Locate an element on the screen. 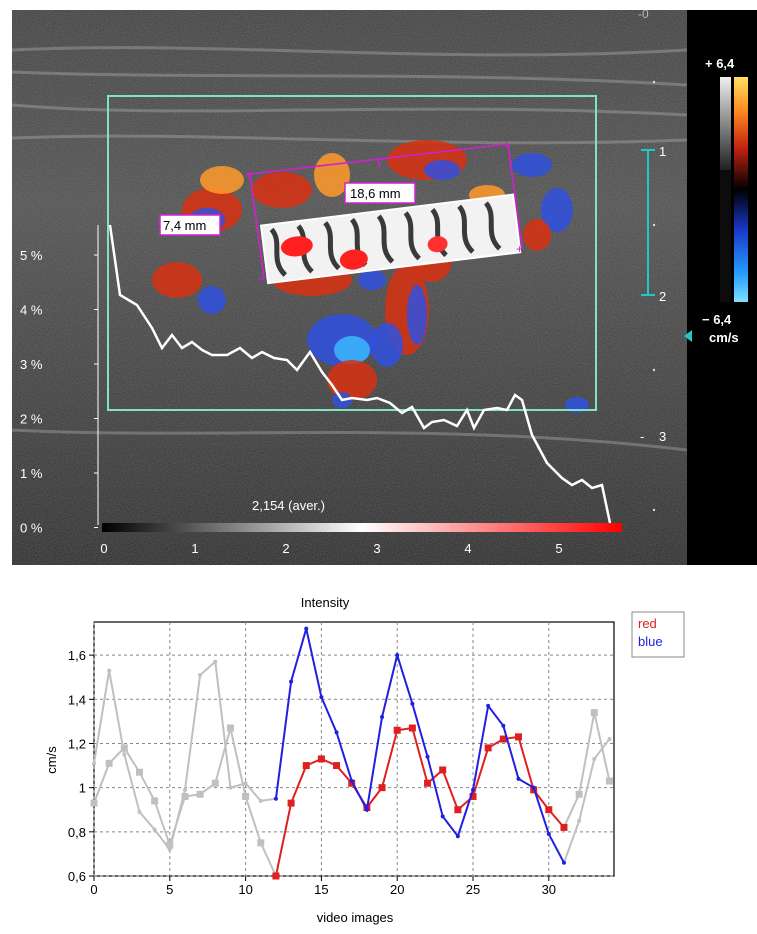 The height and width of the screenshot is (934, 757). measure-lines is located at coordinates (384, 211).